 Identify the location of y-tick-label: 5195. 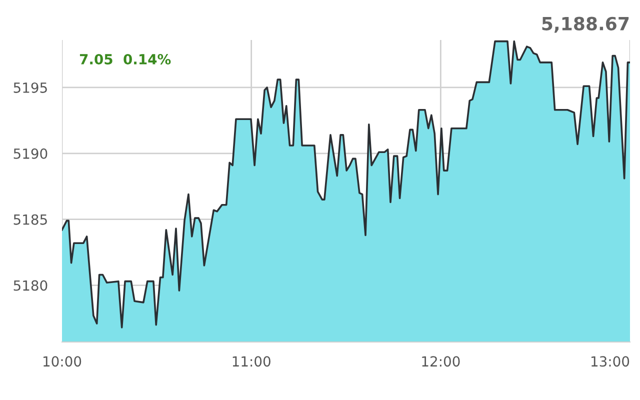
(30, 87).